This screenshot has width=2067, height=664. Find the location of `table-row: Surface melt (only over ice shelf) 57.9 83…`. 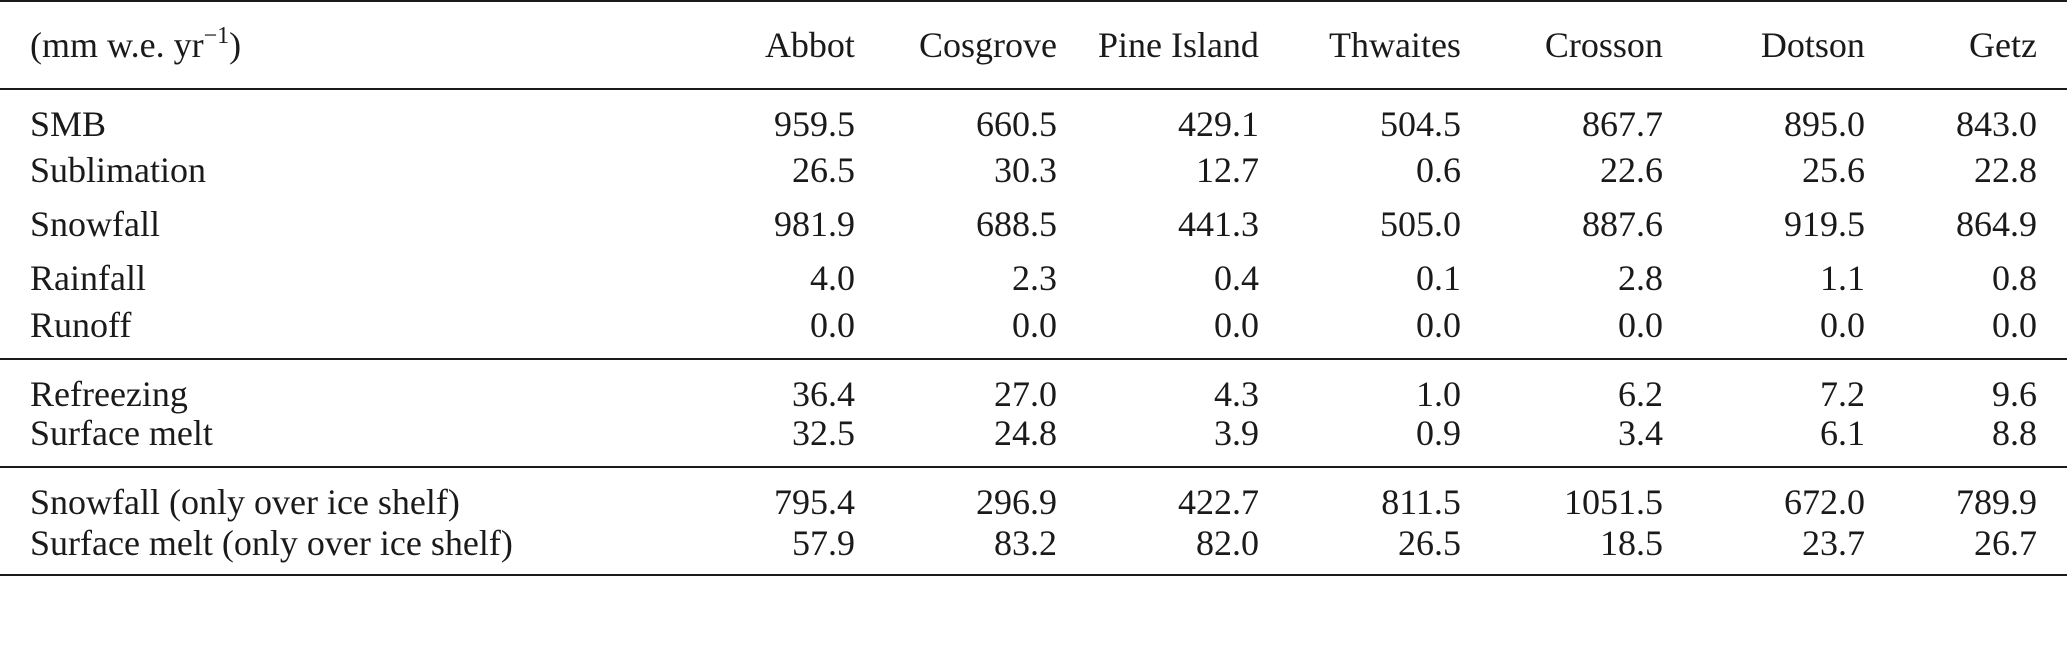

table-row: Surface melt (only over ice shelf) 57.9 83… is located at coordinates (1033, 548).